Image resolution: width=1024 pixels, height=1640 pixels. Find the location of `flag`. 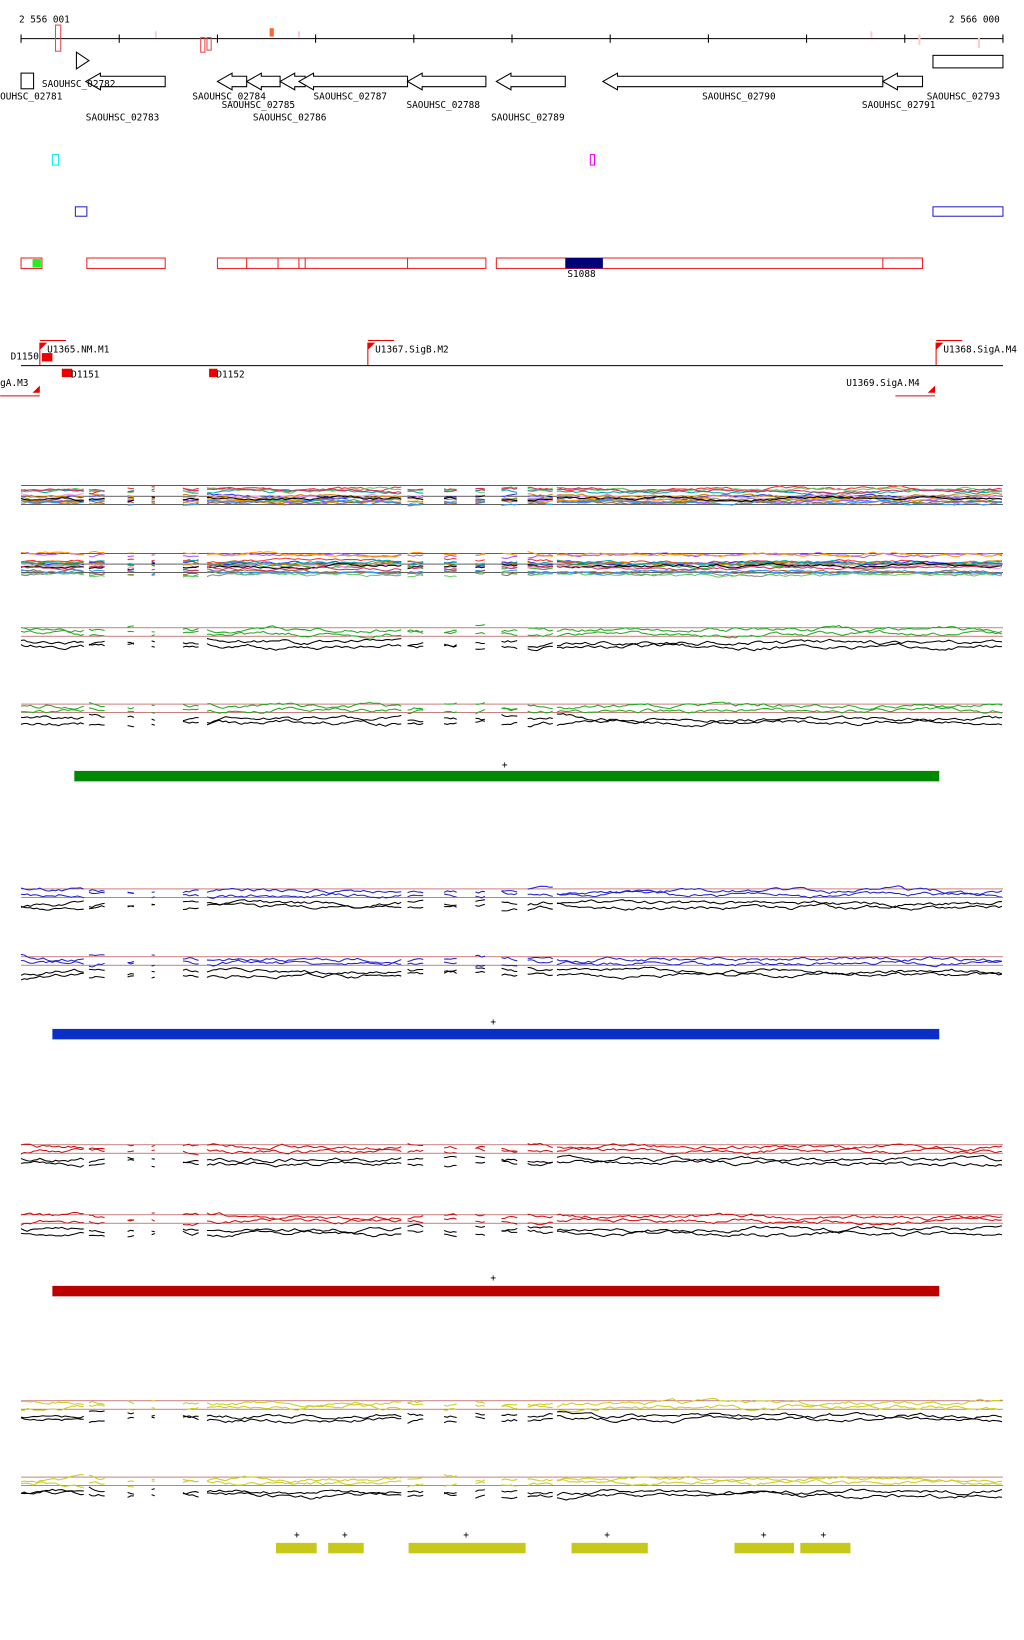

flag is located at coordinates (43, 346).